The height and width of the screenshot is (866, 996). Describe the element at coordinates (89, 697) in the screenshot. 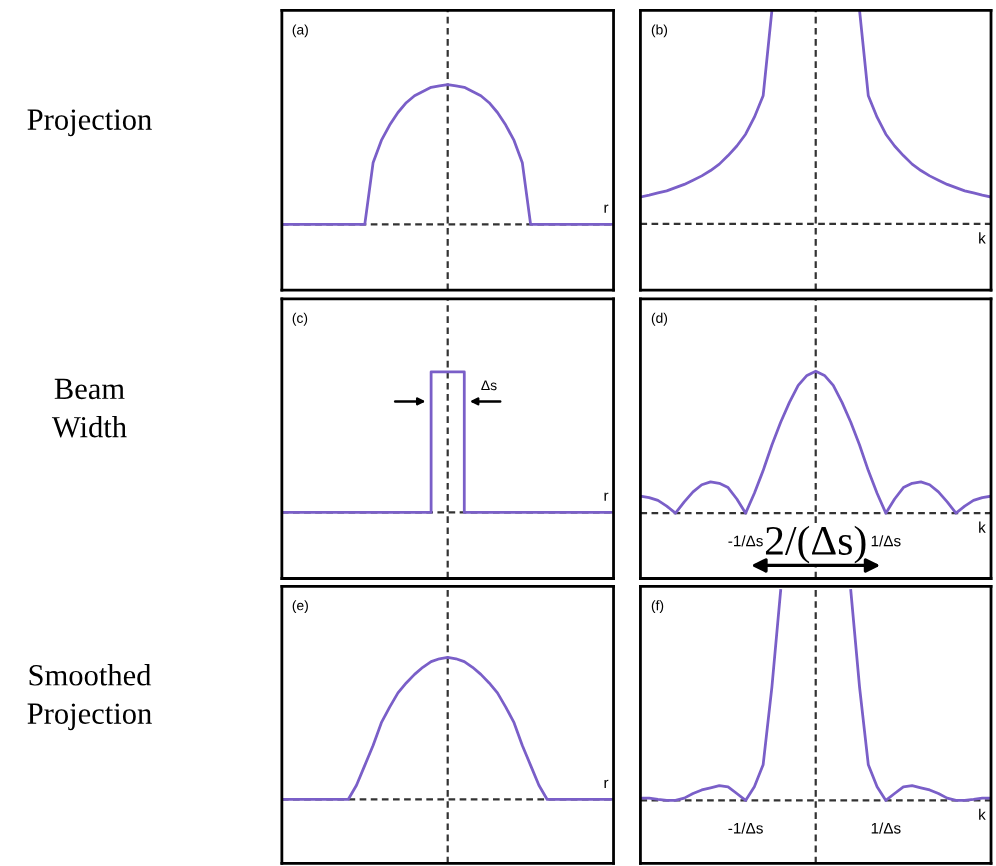

I see `y-axis-title: Smoothed Projection` at that location.